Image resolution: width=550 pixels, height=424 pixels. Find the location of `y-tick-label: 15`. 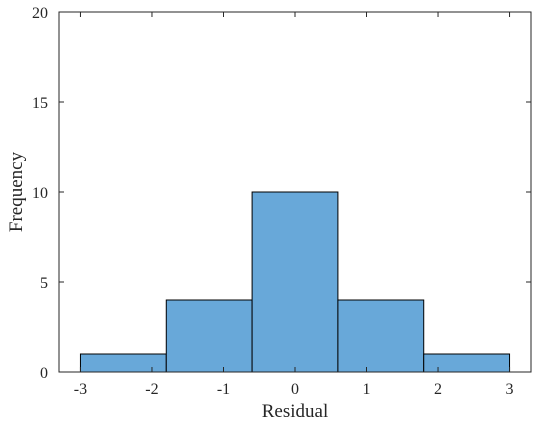

y-tick-label: 15 is located at coordinates (40, 103).